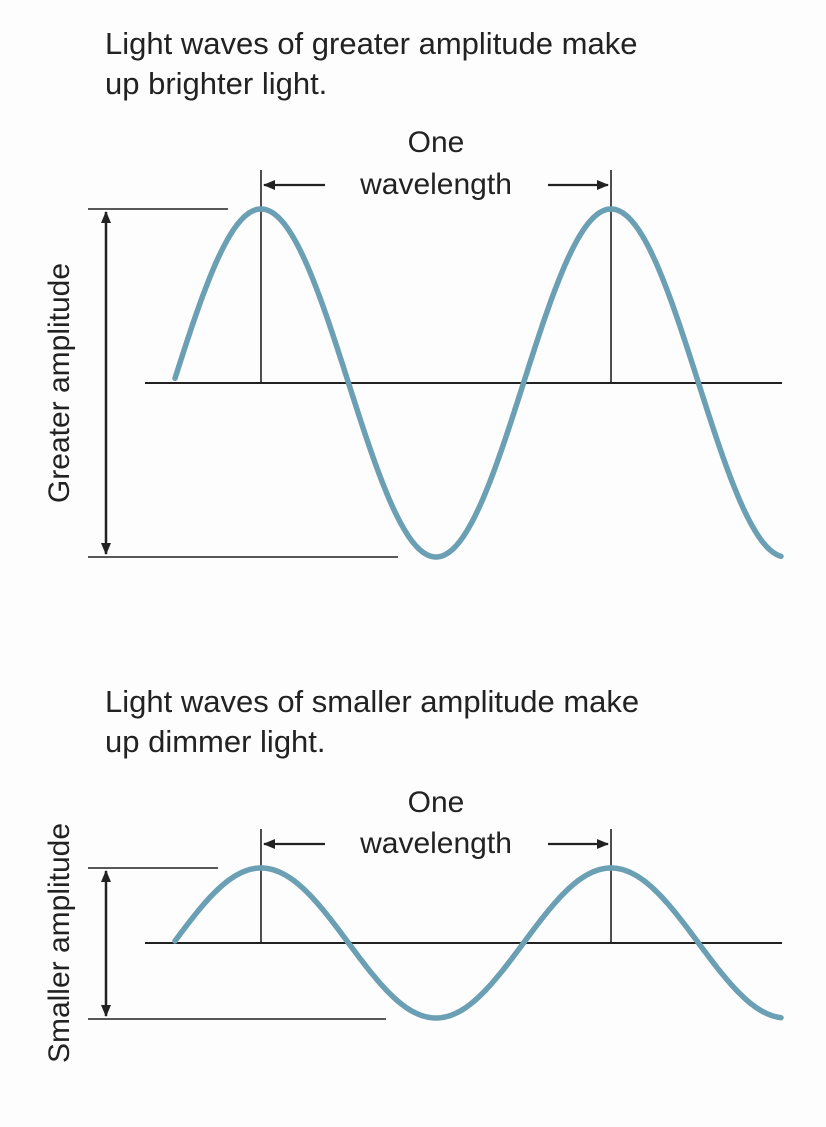 The width and height of the screenshot is (826, 1127). I want to click on amplitude-label-smaller: Smaller amplitude, so click(59, 943).